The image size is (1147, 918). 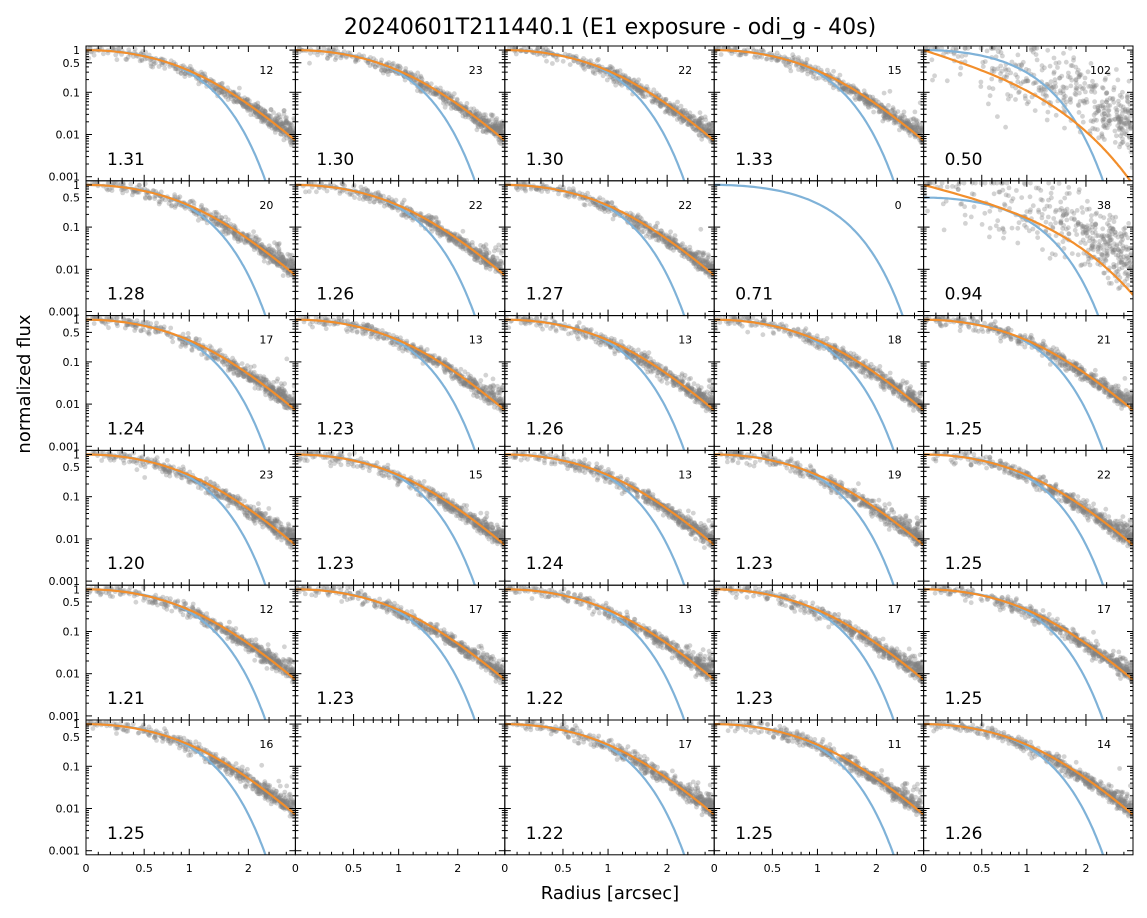 What do you see at coordinates (545, 295) in the screenshot?
I see `fwhm-label: 1.27` at bounding box center [545, 295].